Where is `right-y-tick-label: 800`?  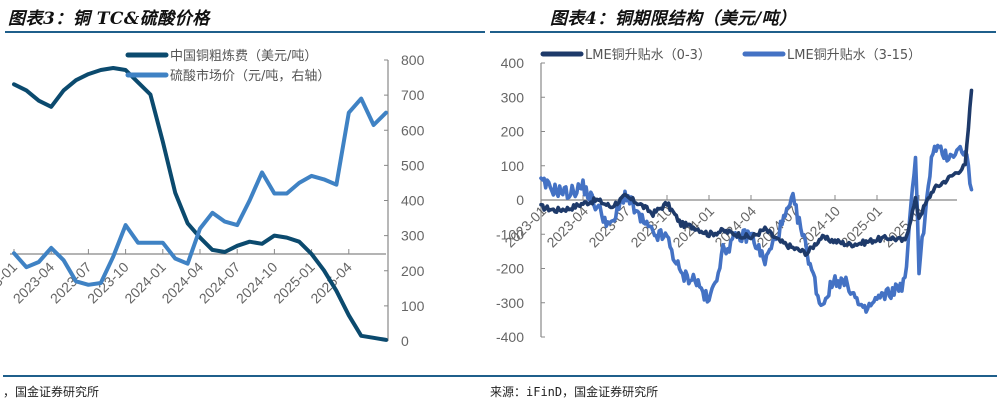 right-y-tick-label: 800 is located at coordinates (413, 60).